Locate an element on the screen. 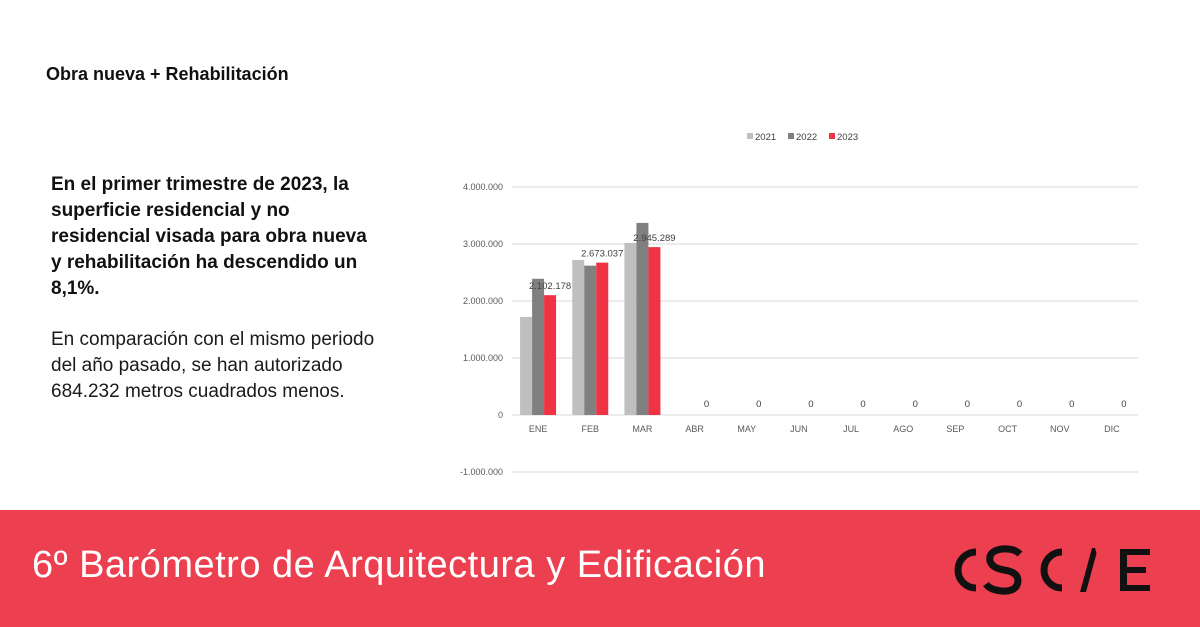 Image resolution: width=1200 pixels, height=627 pixels. data-label: 2.945.289 is located at coordinates (654, 238).